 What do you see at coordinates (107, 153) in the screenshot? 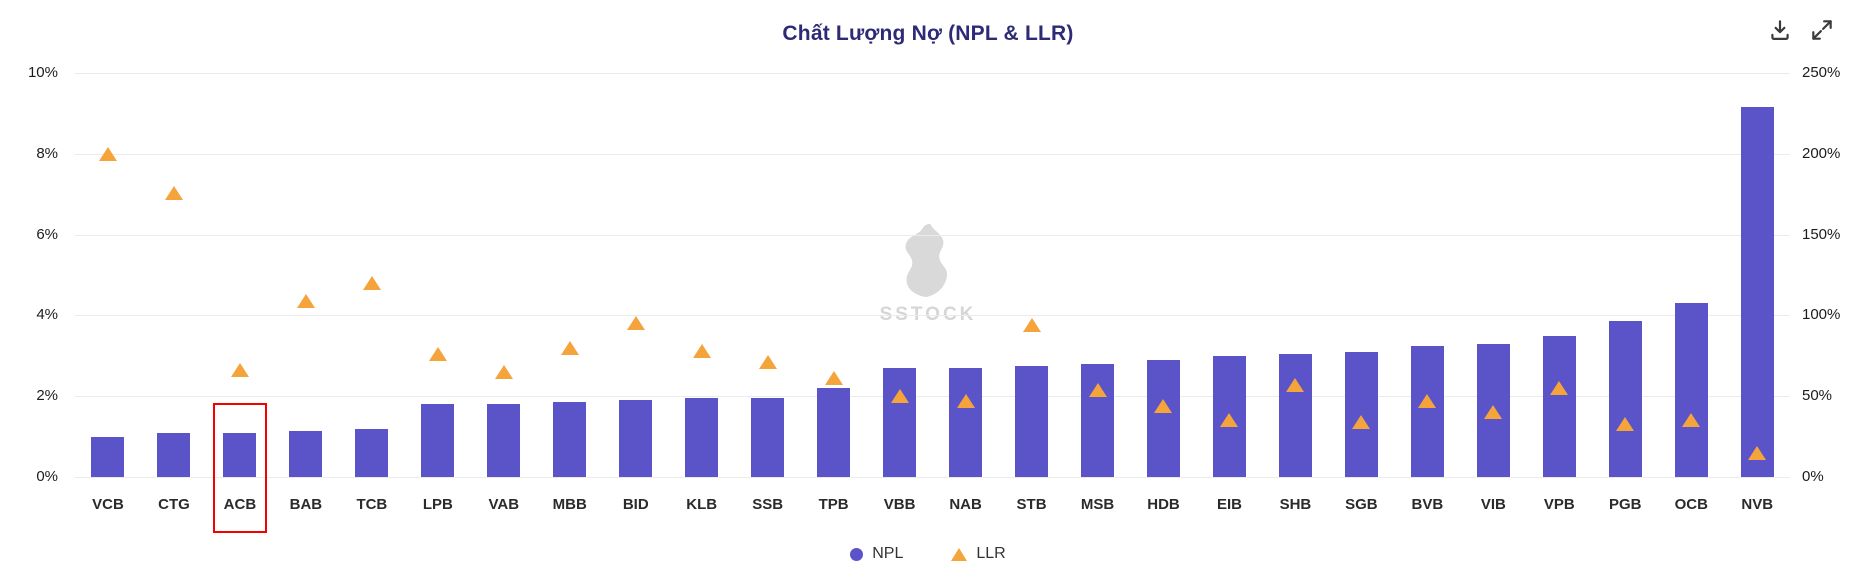
I see `llr-marker-VCB` at bounding box center [107, 153].